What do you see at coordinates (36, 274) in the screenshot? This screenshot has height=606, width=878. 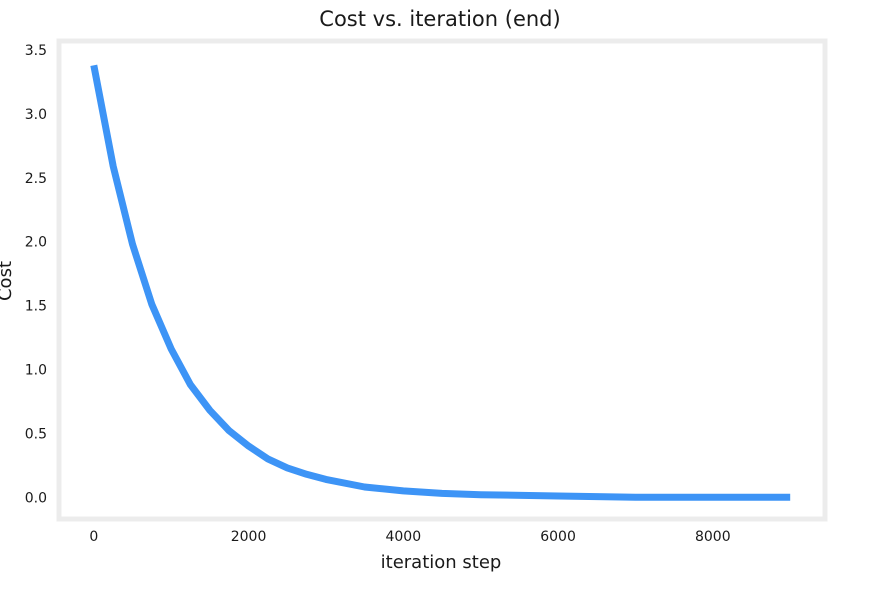 I see `y-axis-ticks: 0.0 0.5 1.0 1.5 2.0 2.5 3.0 3.5` at bounding box center [36, 274].